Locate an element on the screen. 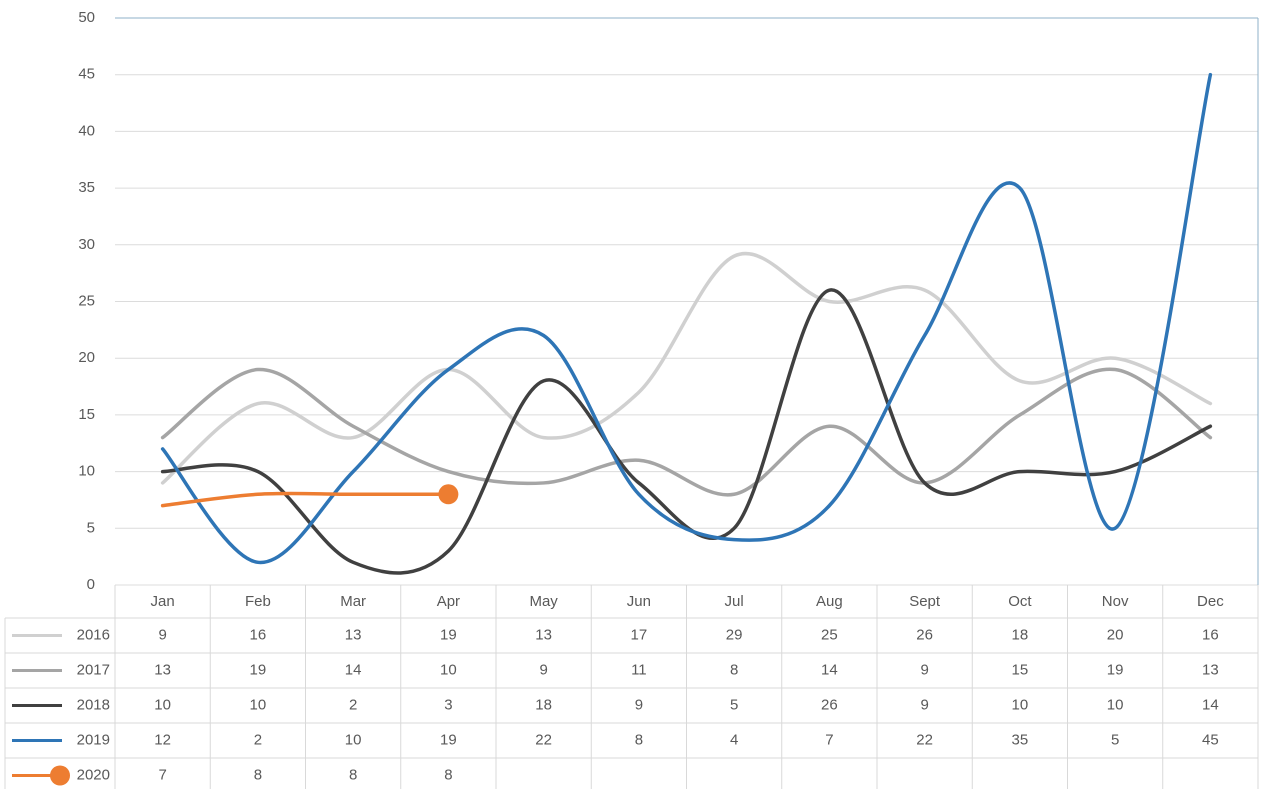  series-marker is located at coordinates (448, 494).